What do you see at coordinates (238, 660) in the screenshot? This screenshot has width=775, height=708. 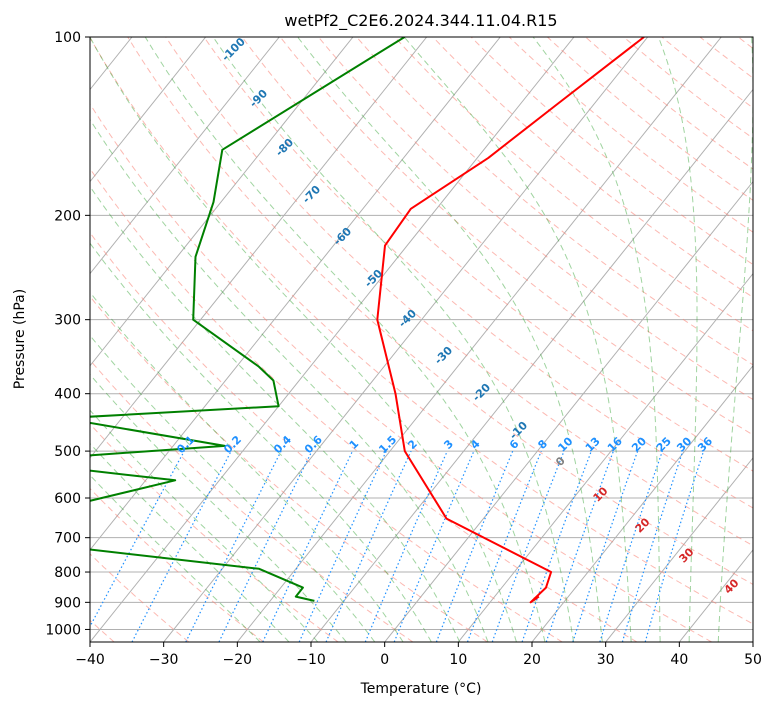 I see `x-tick-label: −20` at bounding box center [238, 660].